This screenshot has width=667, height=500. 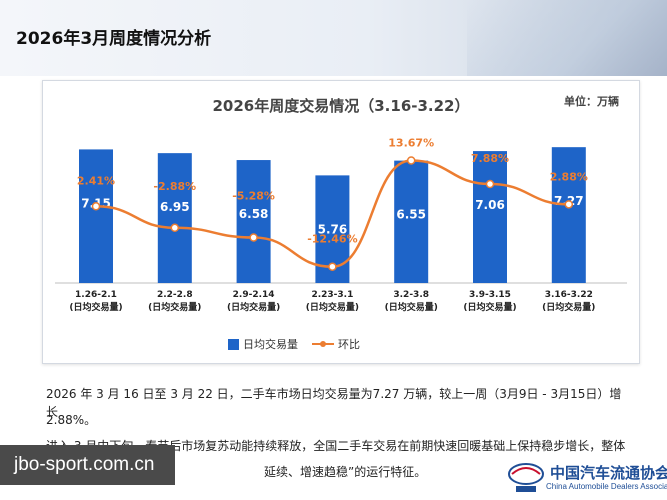 What do you see at coordinates (174, 186) in the screenshot?
I see `line-value-label: -2.88%` at bounding box center [174, 186].